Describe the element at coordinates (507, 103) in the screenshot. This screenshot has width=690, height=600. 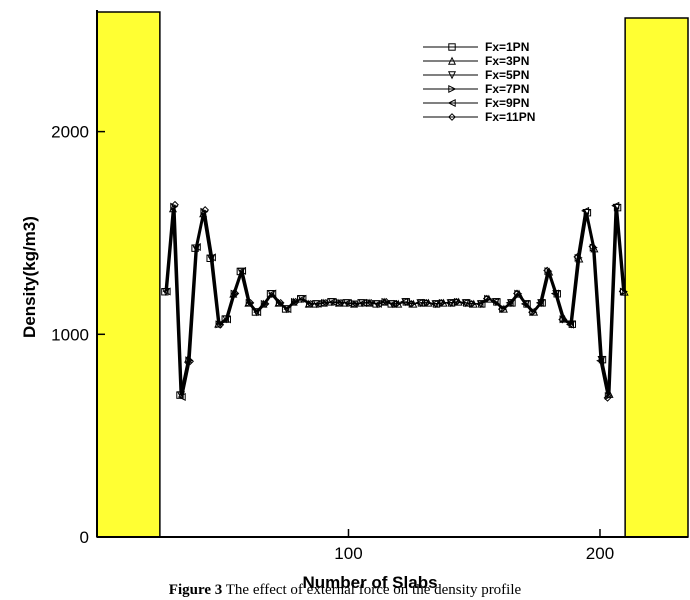
I see `legend-label: Fx=9PN` at that location.